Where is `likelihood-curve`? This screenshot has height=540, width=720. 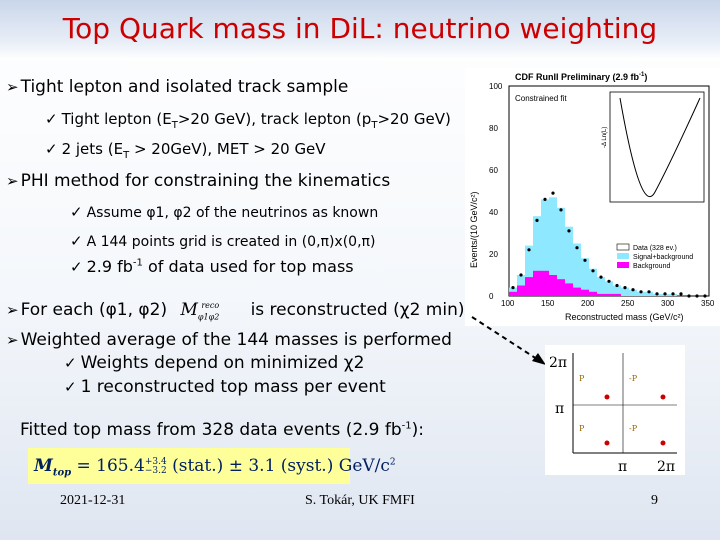
likelihood-curve is located at coordinates (660, 147).